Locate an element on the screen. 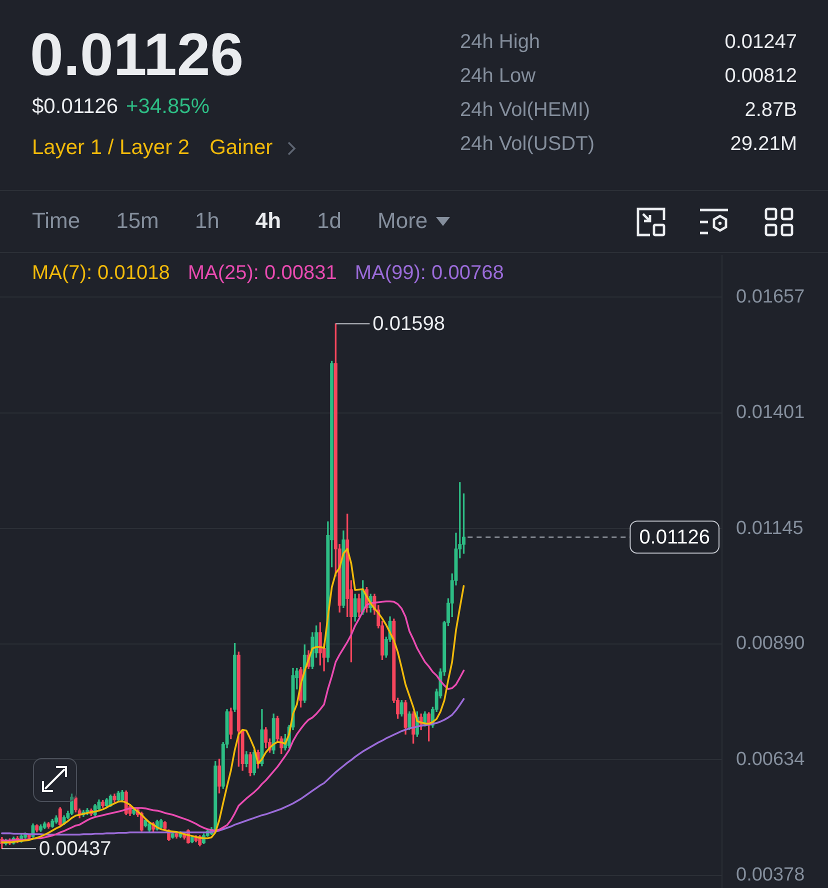 Image resolution: width=828 pixels, height=888 pixels. text: 2.87B is located at coordinates (770, 110).